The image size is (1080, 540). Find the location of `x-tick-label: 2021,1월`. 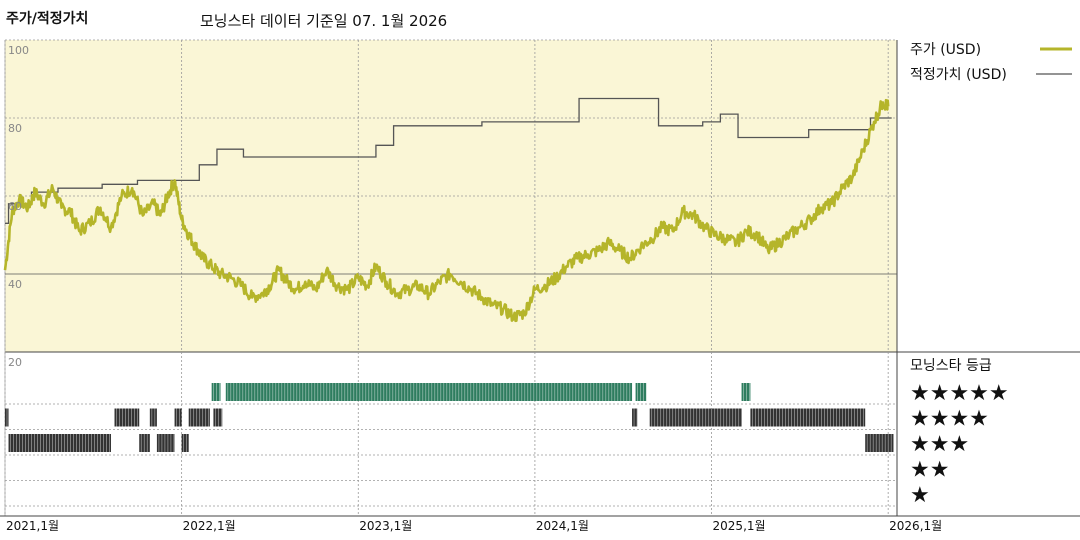

x-tick-label: 2021,1월 is located at coordinates (32, 526).